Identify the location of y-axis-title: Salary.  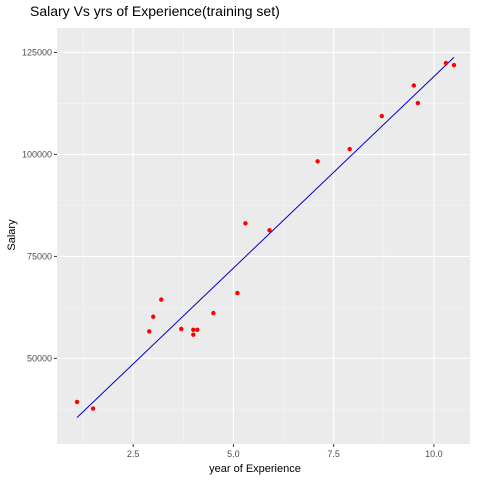
(12, 235).